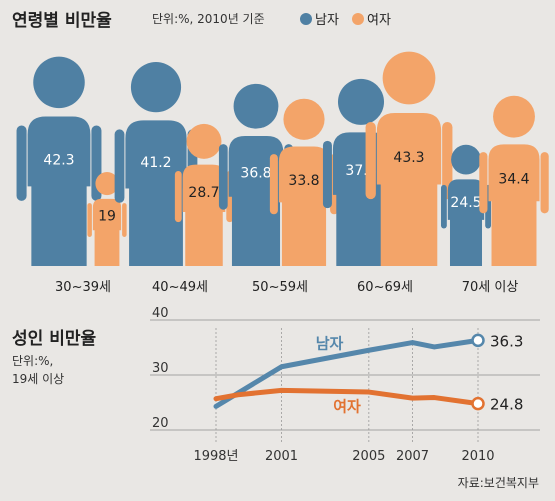  I want to click on female-figure-2: 28.7, so click(204, 194).